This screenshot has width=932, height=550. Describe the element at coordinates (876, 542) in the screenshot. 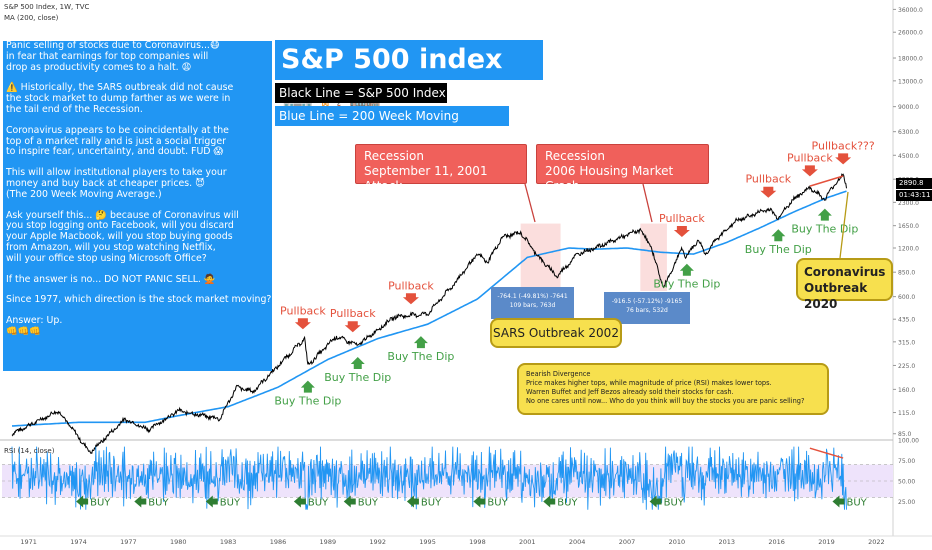

I see `x-tick-label: 2022` at that location.